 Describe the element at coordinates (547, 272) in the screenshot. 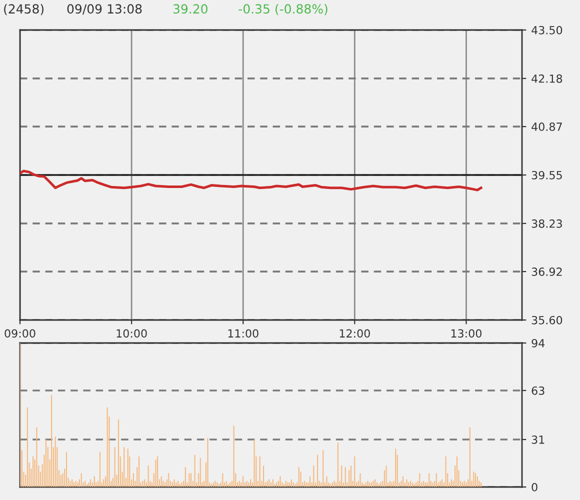

I see `y-tick-label: 36.92` at that location.